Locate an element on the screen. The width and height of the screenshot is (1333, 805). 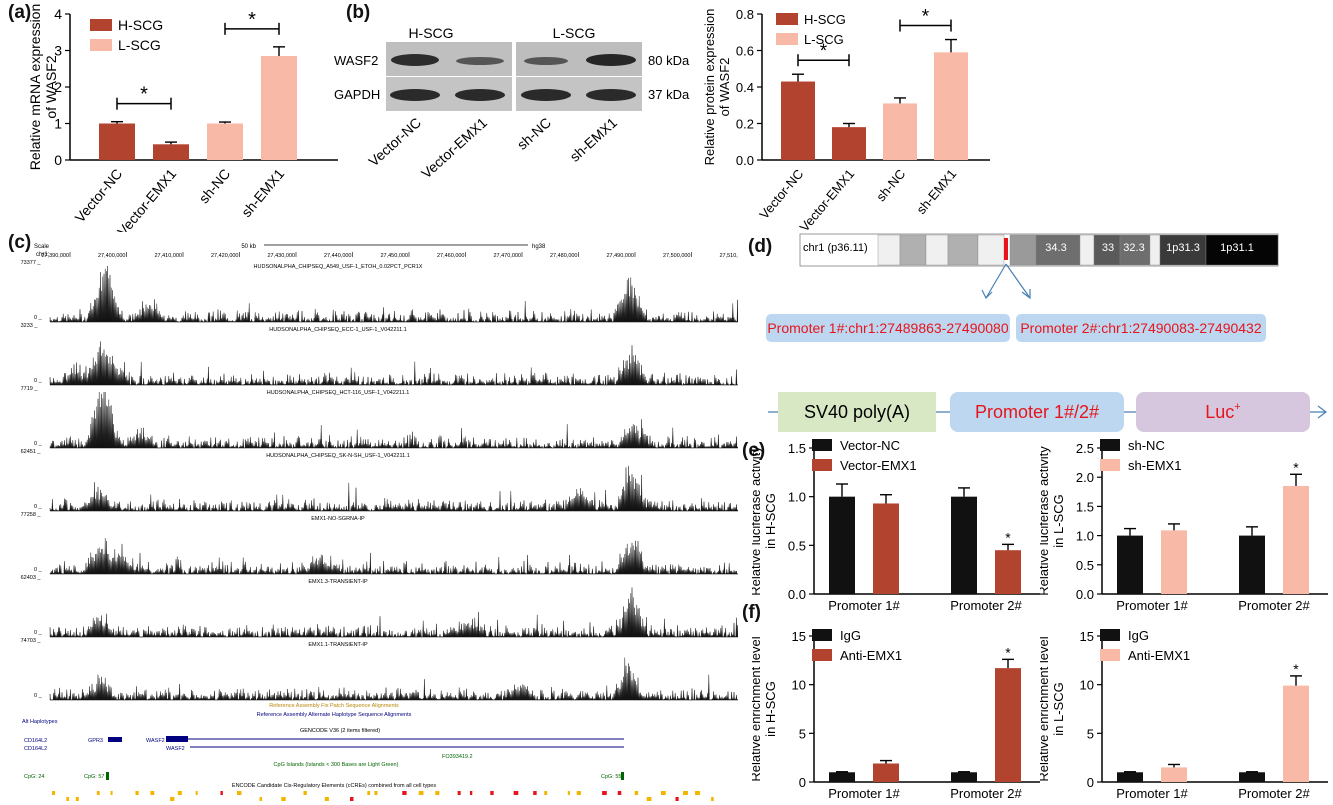
ruler-position: 27,420,000 is located at coordinates (225, 256).